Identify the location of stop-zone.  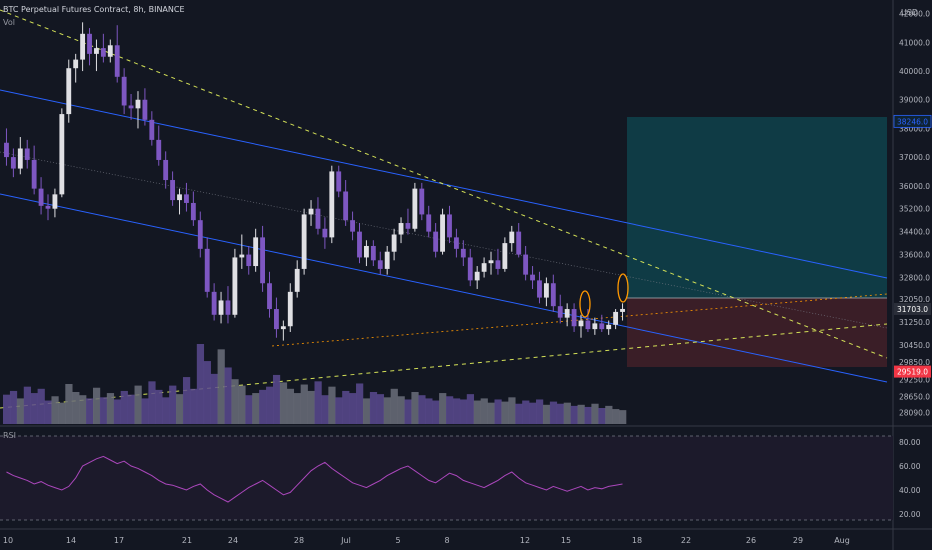
(757, 332).